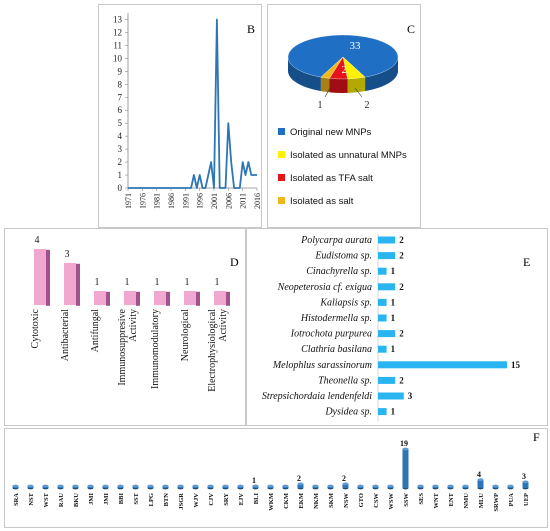  What do you see at coordinates (142, 201) in the screenshot?
I see `x-tick-label-b: 1976` at bounding box center [142, 201].